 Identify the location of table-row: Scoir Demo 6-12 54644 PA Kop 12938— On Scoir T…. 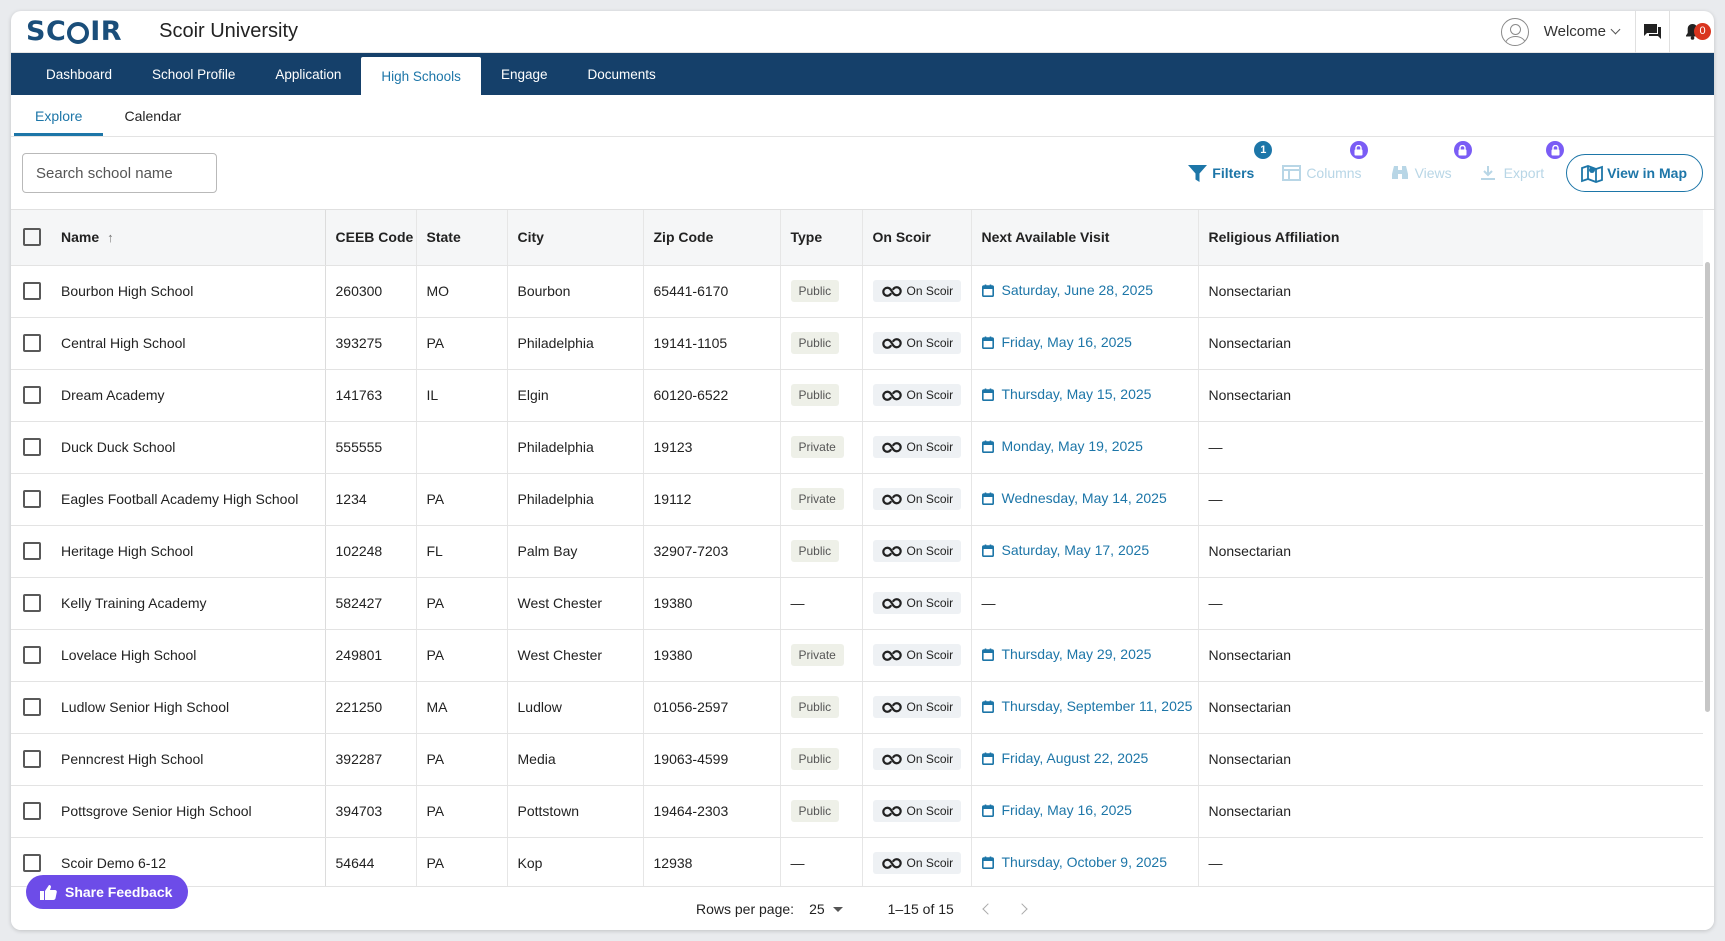
(857, 861).